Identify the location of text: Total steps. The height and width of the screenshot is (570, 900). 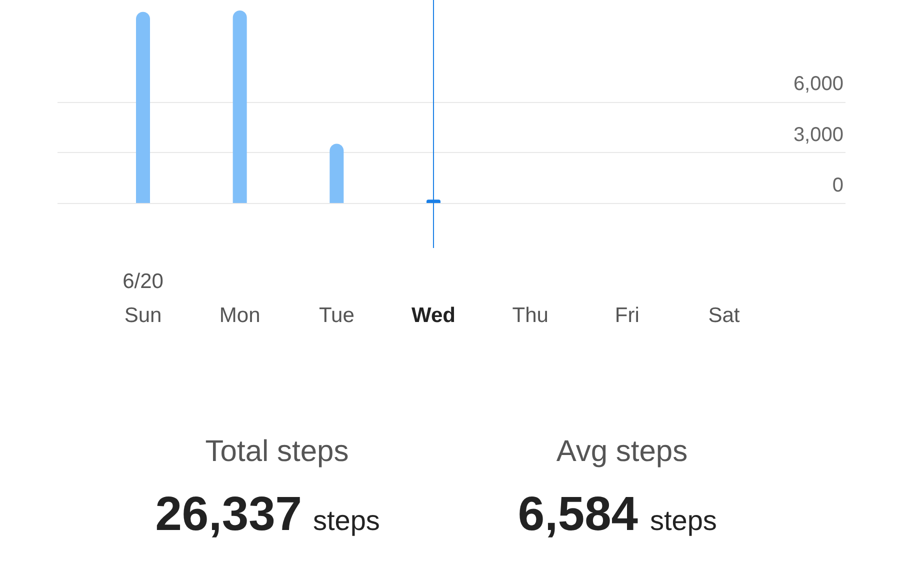
(277, 451).